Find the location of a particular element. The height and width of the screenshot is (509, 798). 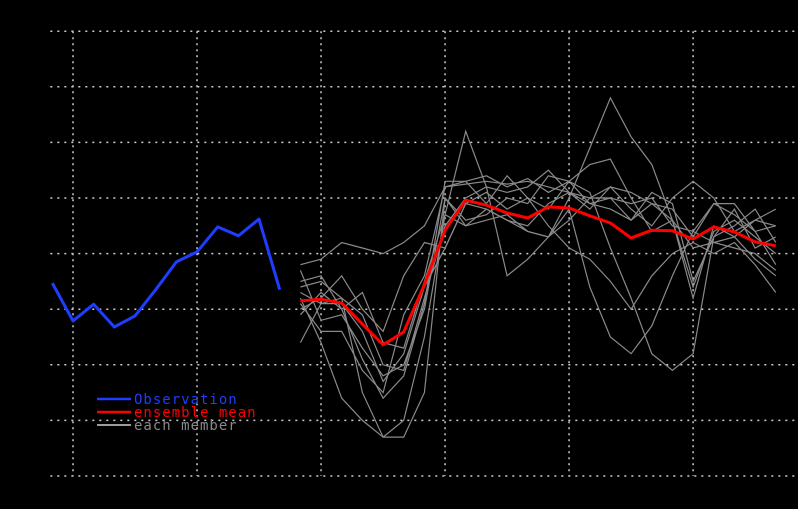

observation-line-group is located at coordinates (166, 273).